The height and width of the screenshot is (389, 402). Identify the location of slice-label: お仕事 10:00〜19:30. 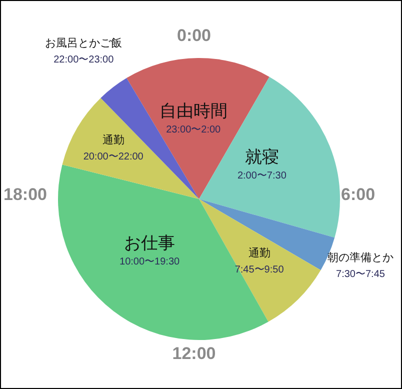
(150, 250).